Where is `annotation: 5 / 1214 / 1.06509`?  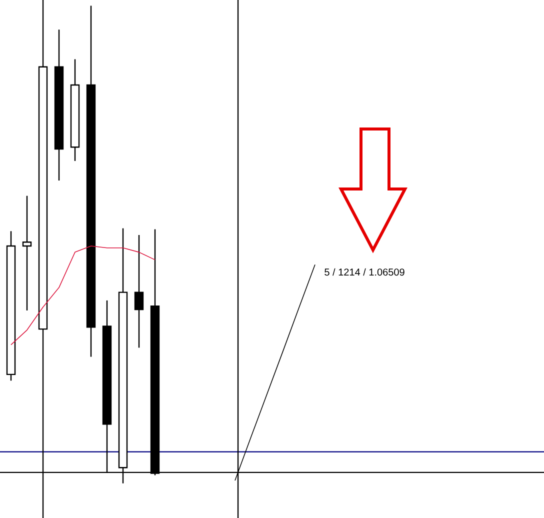
annotation: 5 / 1214 / 1.06509 is located at coordinates (364, 272).